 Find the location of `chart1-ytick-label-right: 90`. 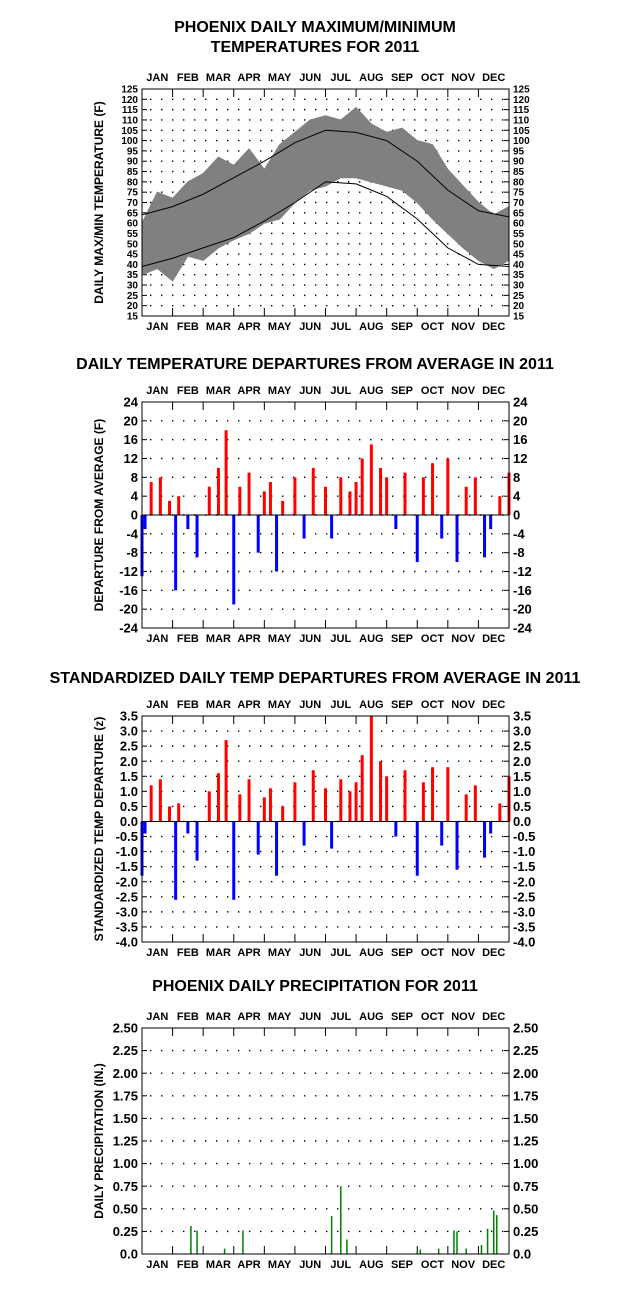

chart1-ytick-label-right: 90 is located at coordinates (519, 162).